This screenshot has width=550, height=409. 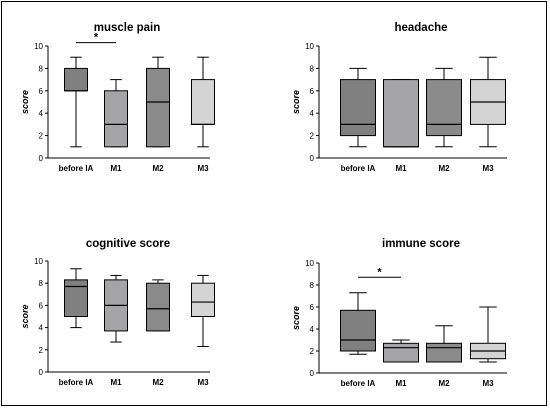 What do you see at coordinates (128, 244) in the screenshot?
I see `chart-title: cognitive score` at bounding box center [128, 244].